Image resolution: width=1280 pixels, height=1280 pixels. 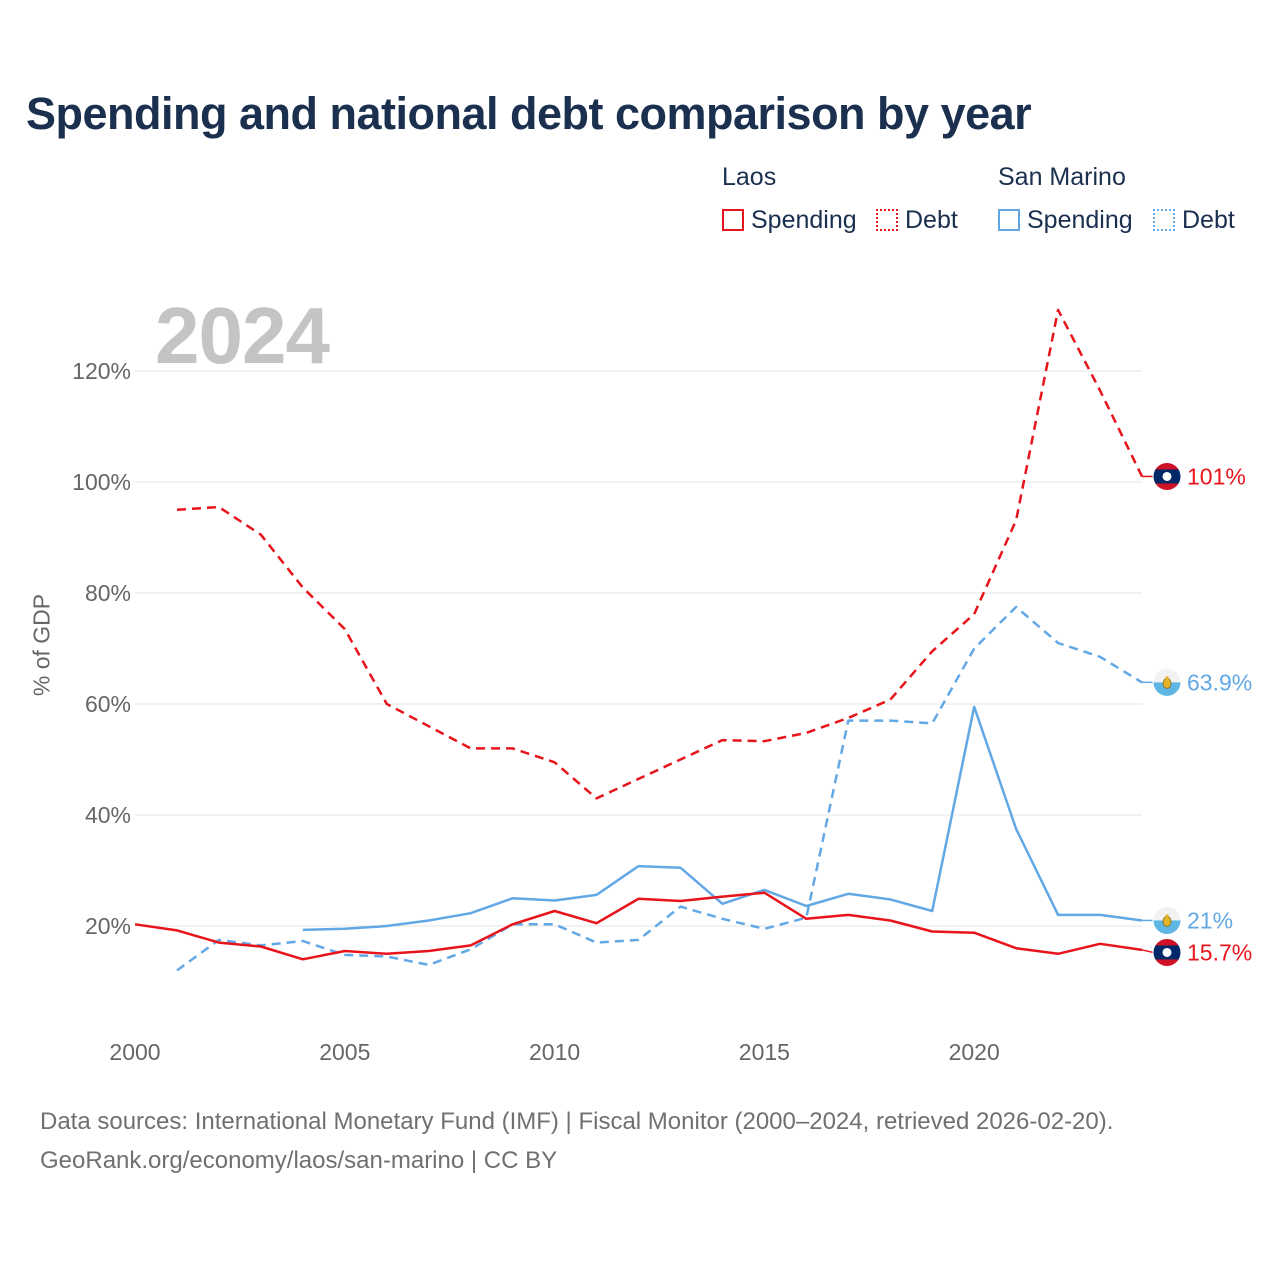 I want to click on x-tick-label: 2005, so click(x=344, y=1052).